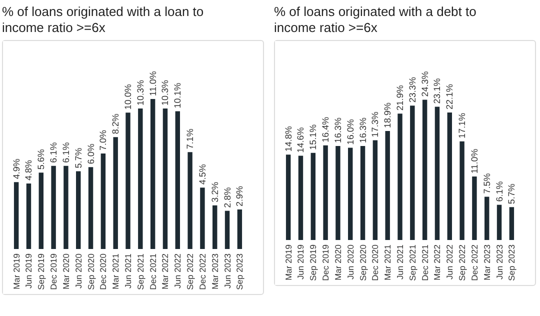 This screenshot has height=316, width=540. Describe the element at coordinates (375, 125) in the screenshot. I see `data-label: 17.3%` at that location.